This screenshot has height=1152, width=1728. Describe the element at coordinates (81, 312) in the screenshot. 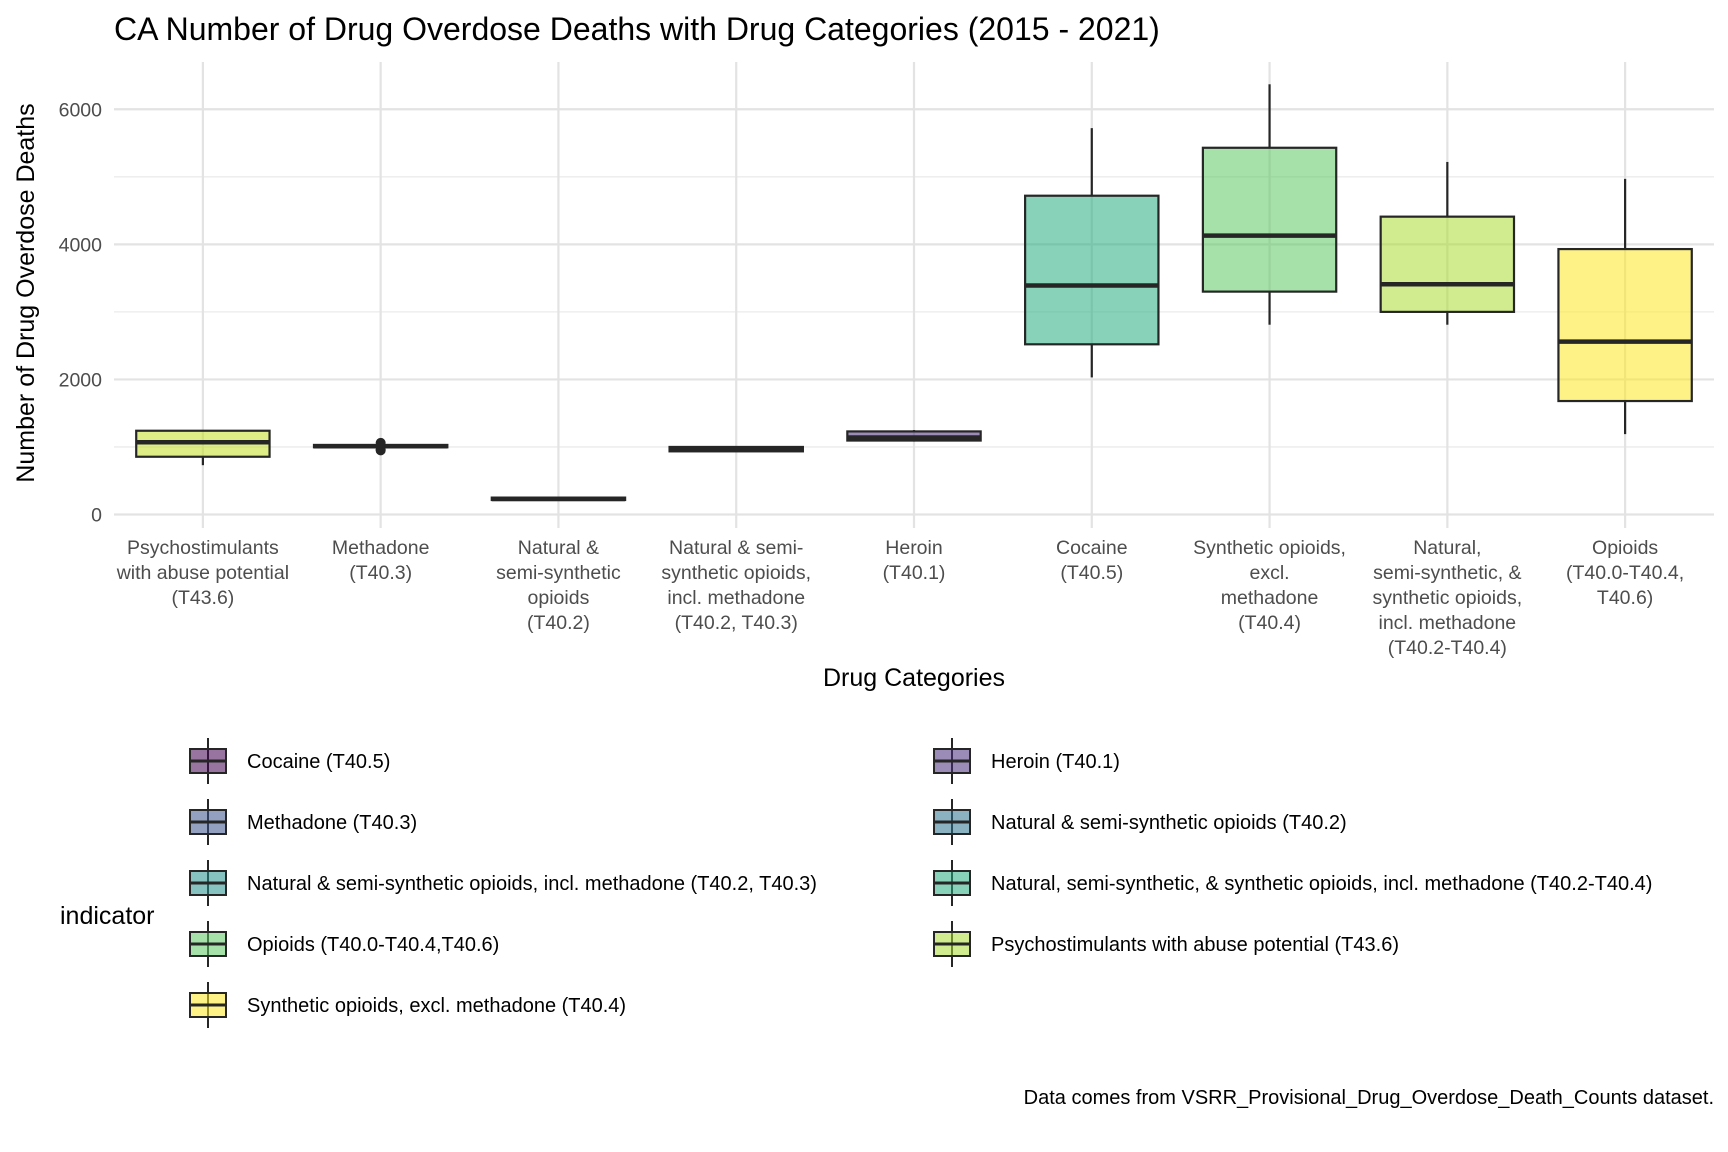

I see `y-axis-ticks: 0 2000 4000 6000` at that location.